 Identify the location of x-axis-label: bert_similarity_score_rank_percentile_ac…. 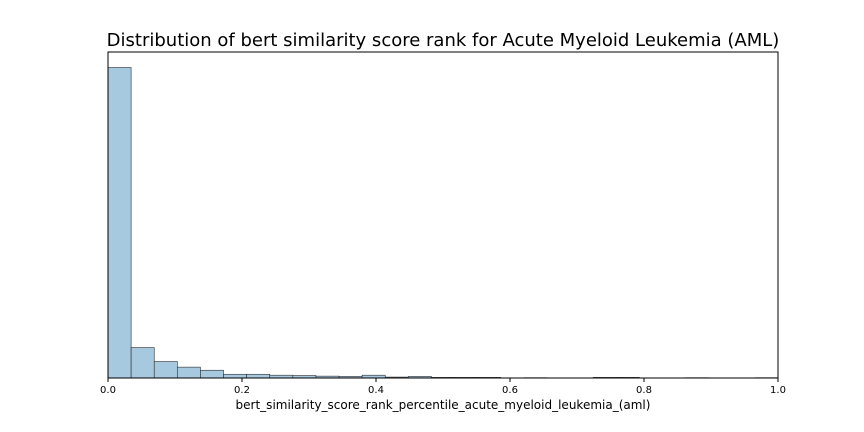
(443, 405).